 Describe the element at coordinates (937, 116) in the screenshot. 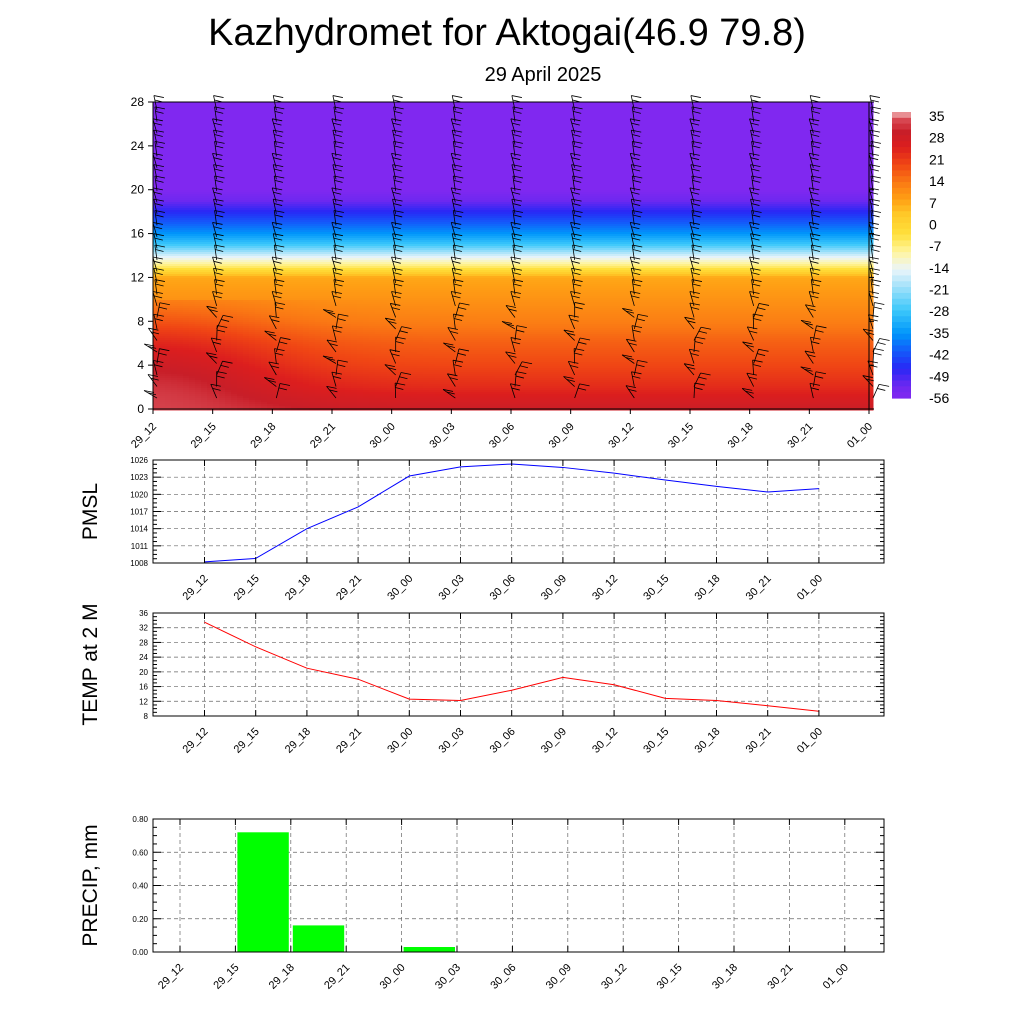

I see `colorbar-label: 35` at that location.